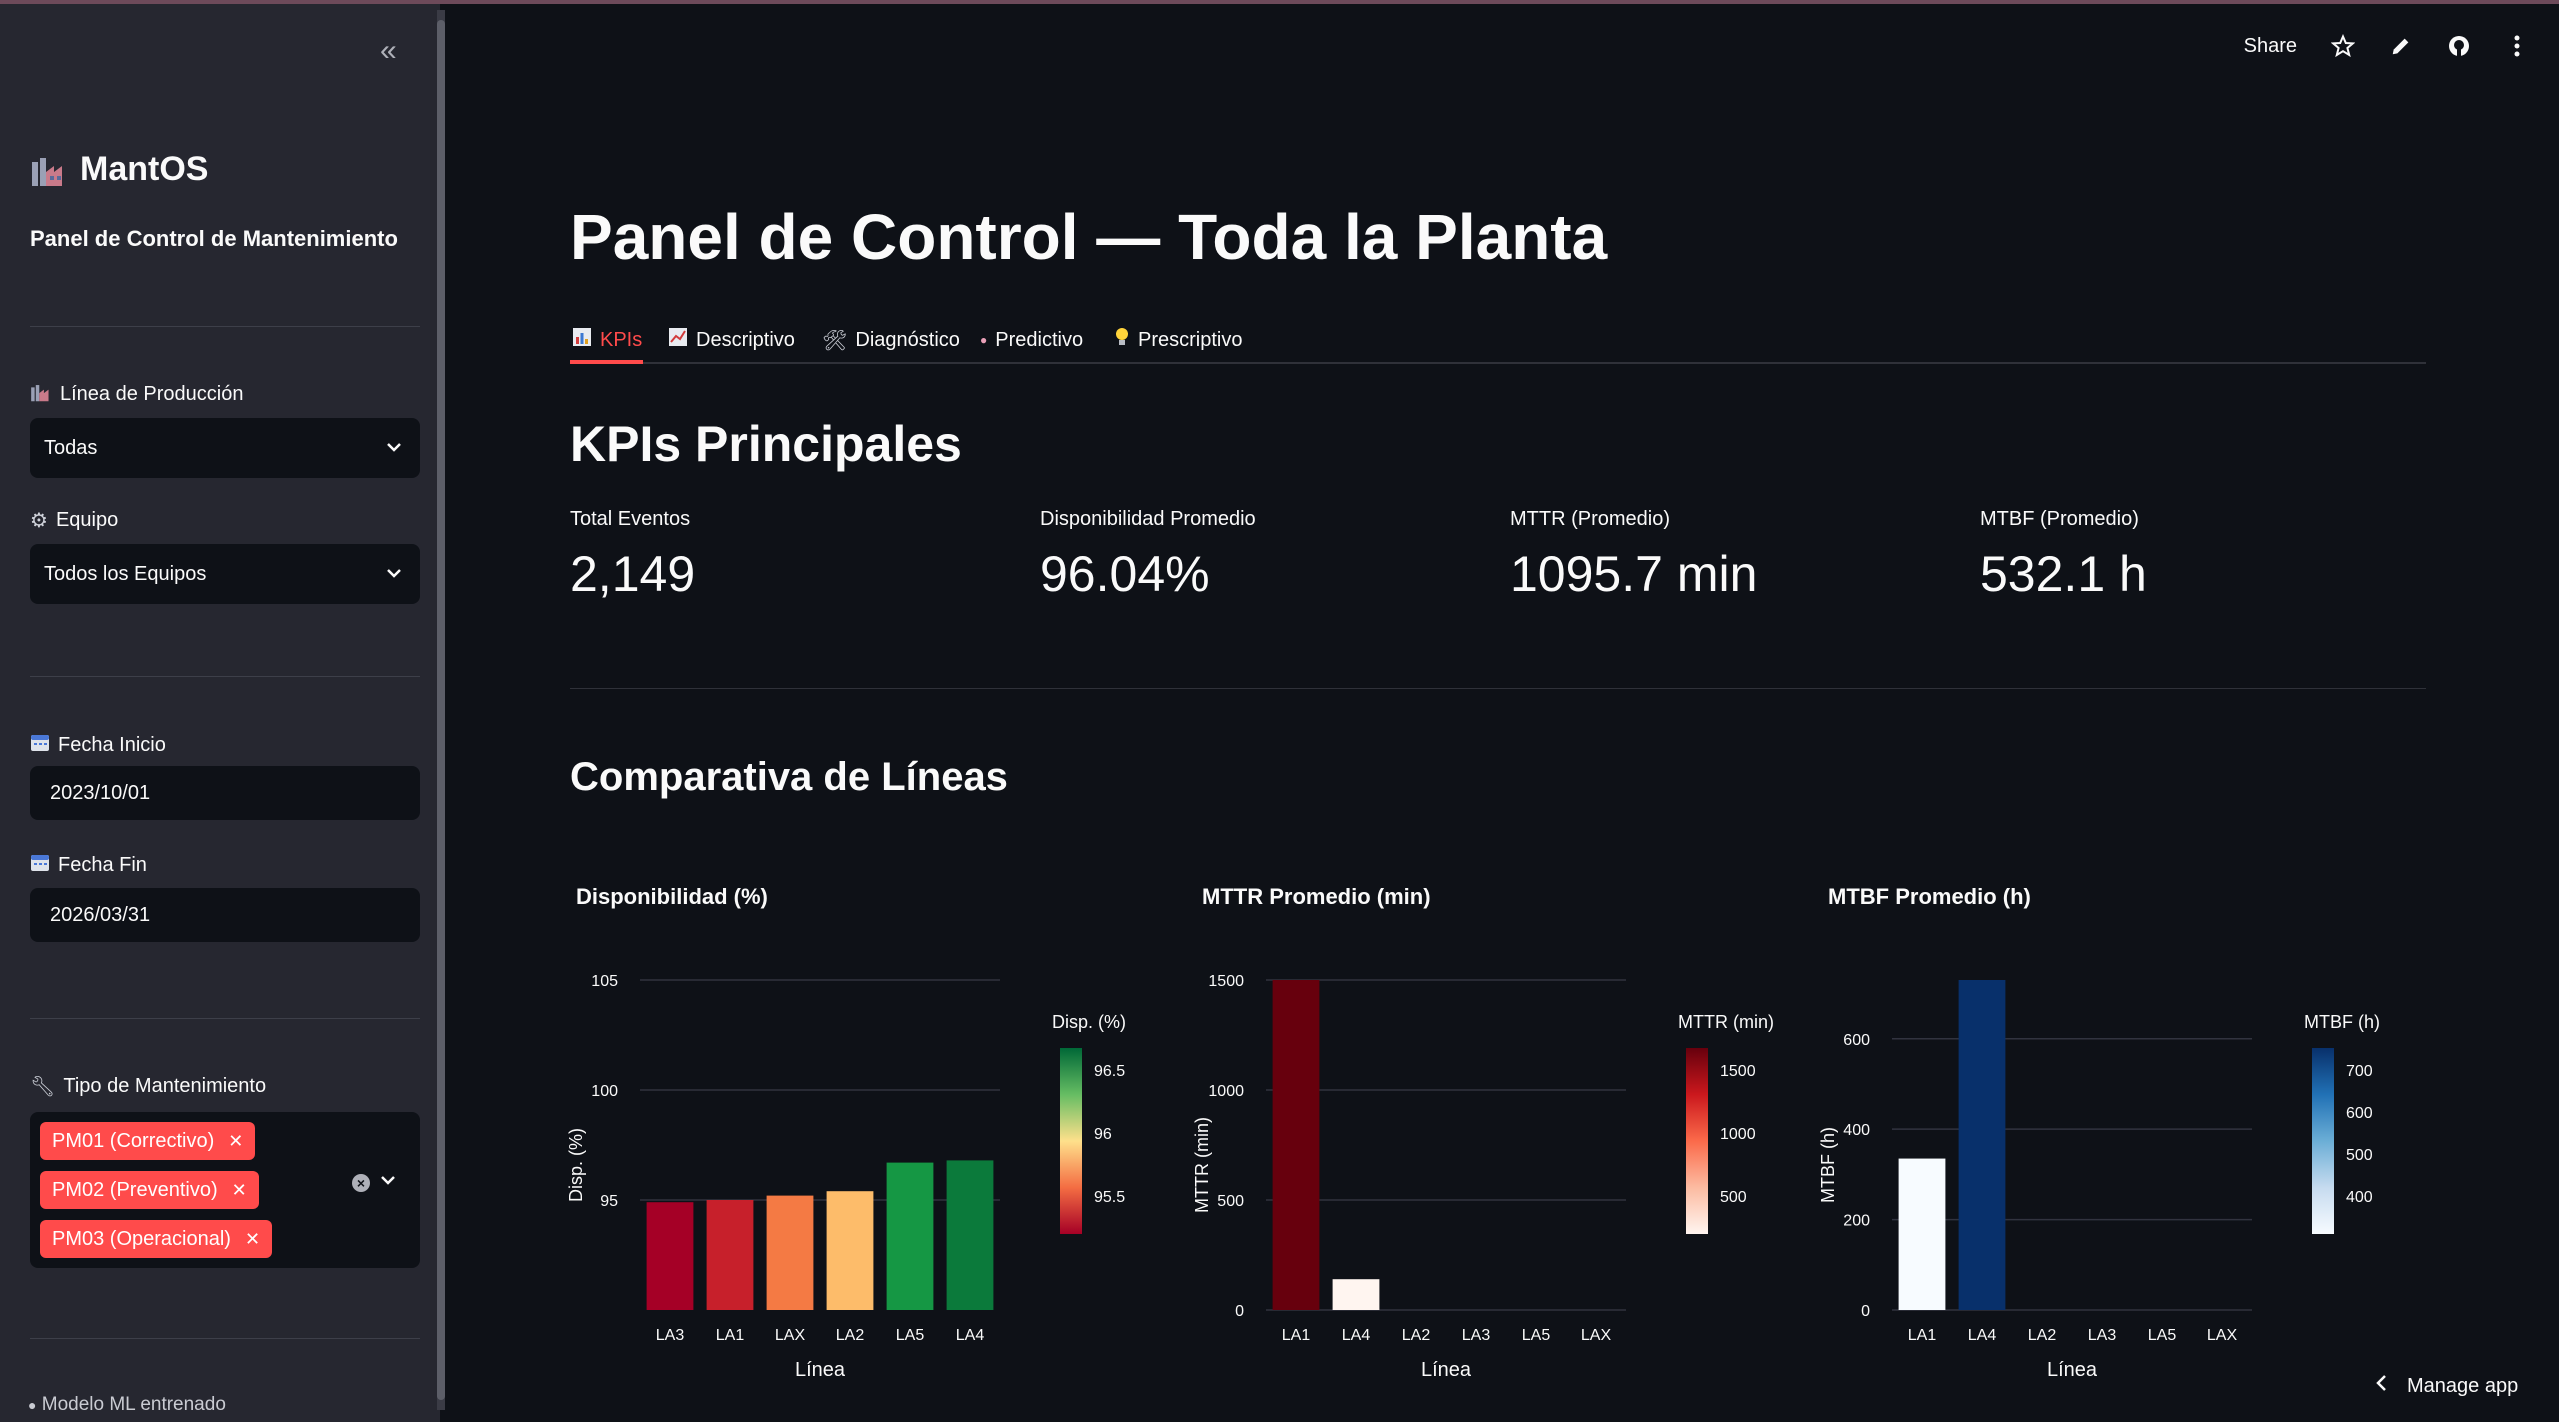  Describe the element at coordinates (225, 915) in the screenshot. I see `fecha-fin-input: 2026/03/31` at that location.